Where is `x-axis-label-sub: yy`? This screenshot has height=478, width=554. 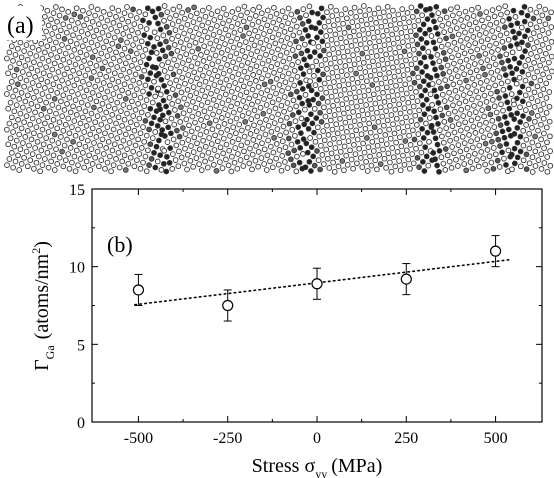 x-axis-label-sub: yy is located at coordinates (321, 472).